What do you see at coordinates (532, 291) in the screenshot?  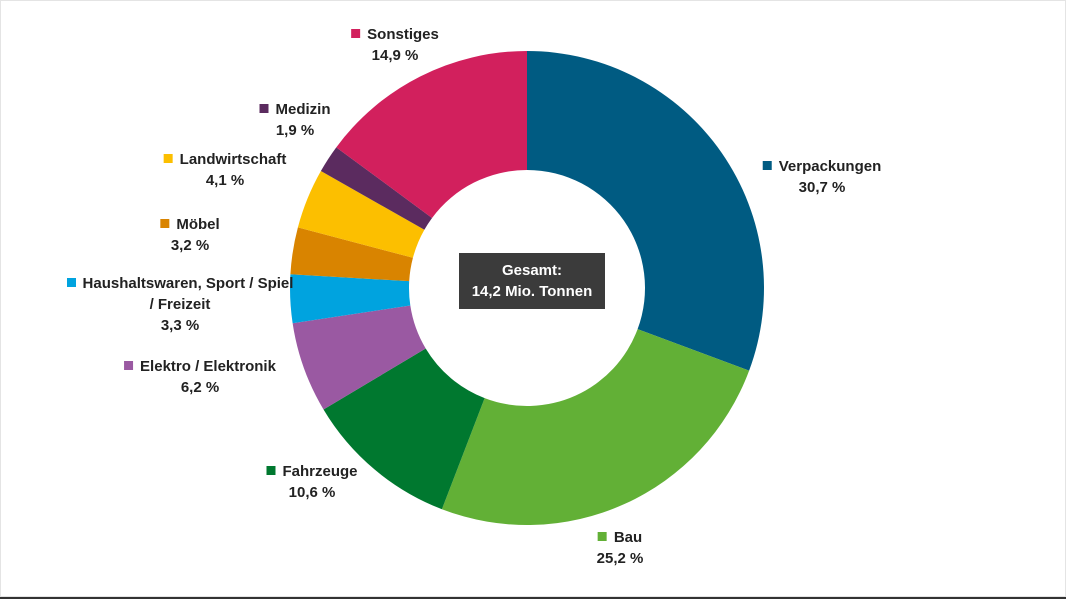 I see `center-label: 14,2 Mio. Tonnen` at bounding box center [532, 291].